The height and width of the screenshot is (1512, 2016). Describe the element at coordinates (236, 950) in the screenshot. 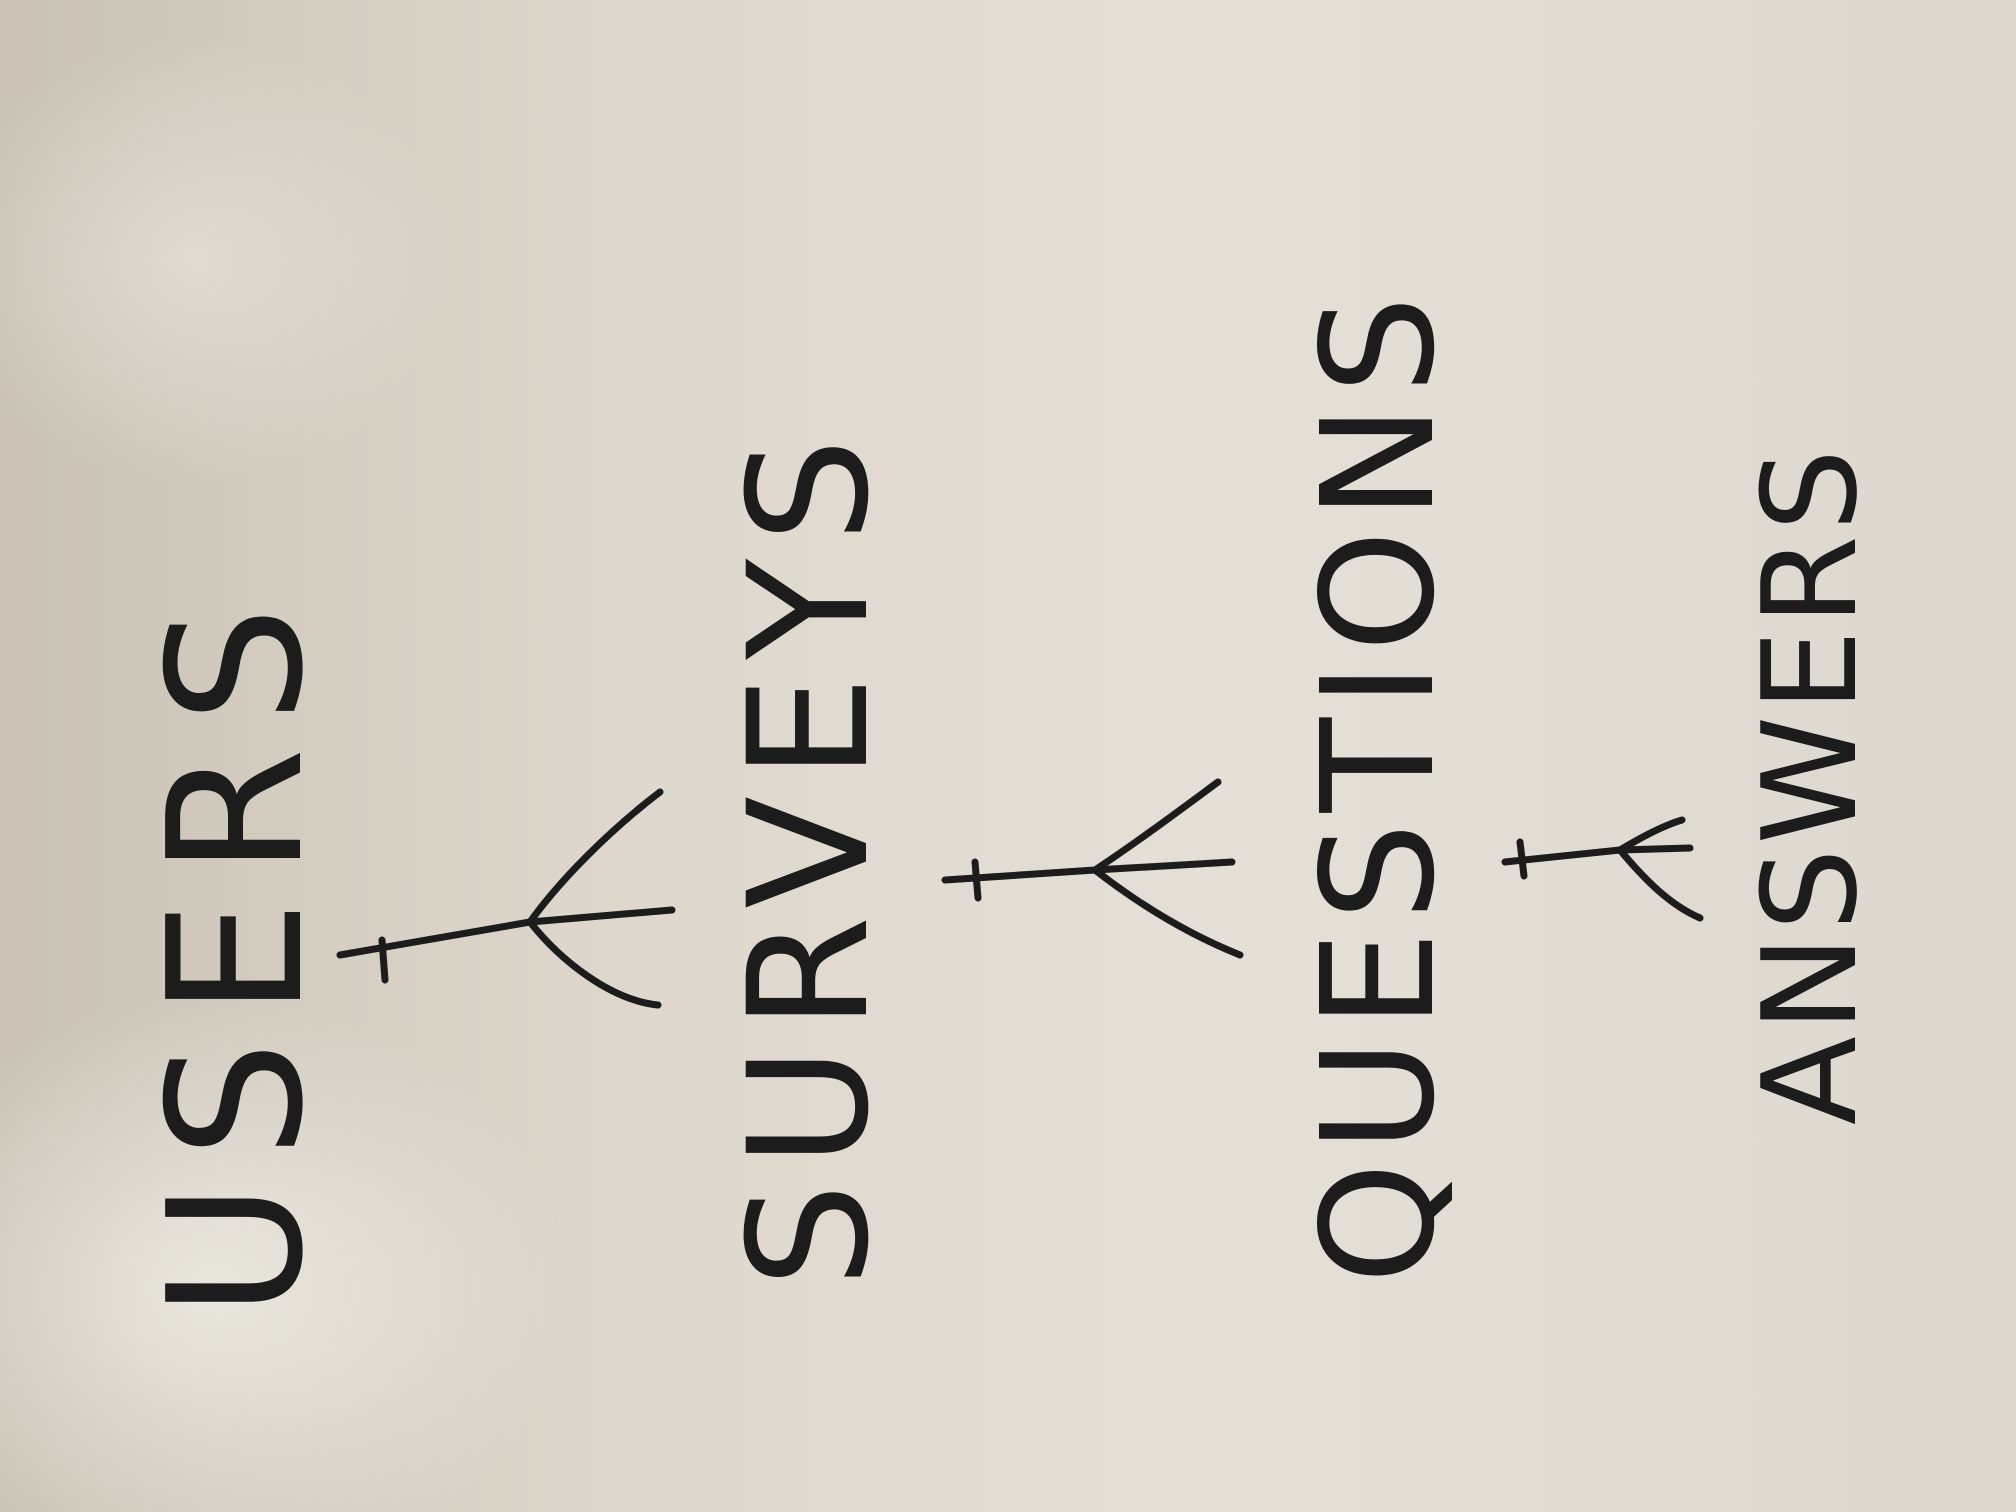

I see `entity-label-users: USERS` at that location.